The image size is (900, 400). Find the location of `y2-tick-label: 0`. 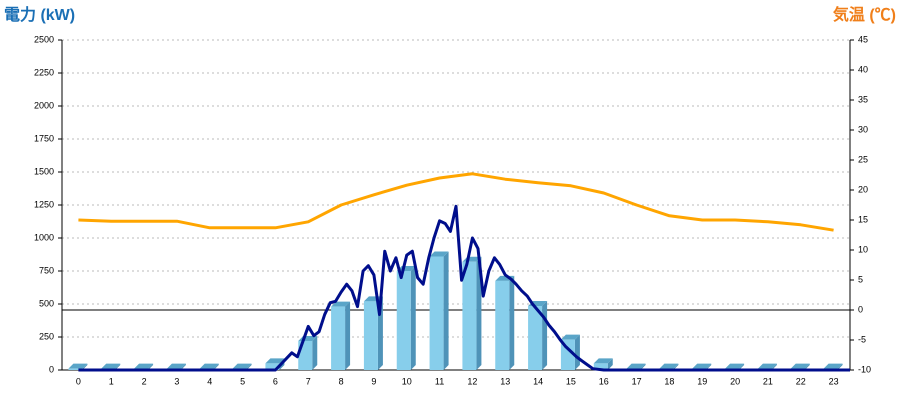

y2-tick-label: 0 is located at coordinates (860, 309).